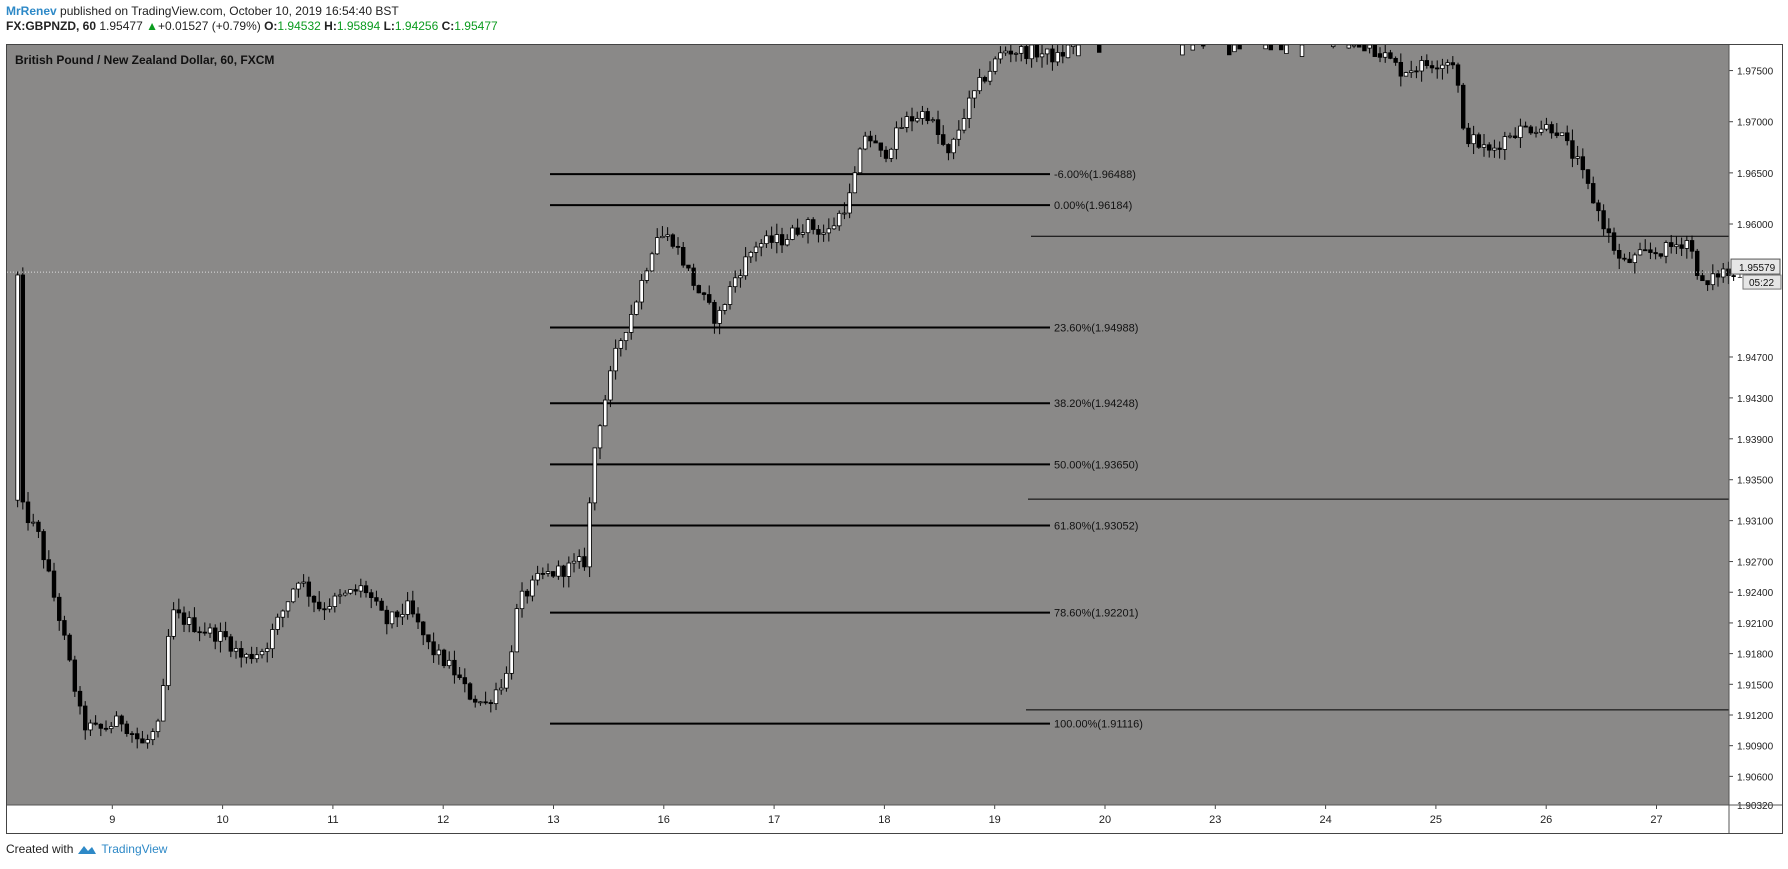 The image size is (1788, 869). What do you see at coordinates (31, 11) in the screenshot?
I see `author-link: MrRenev` at bounding box center [31, 11].